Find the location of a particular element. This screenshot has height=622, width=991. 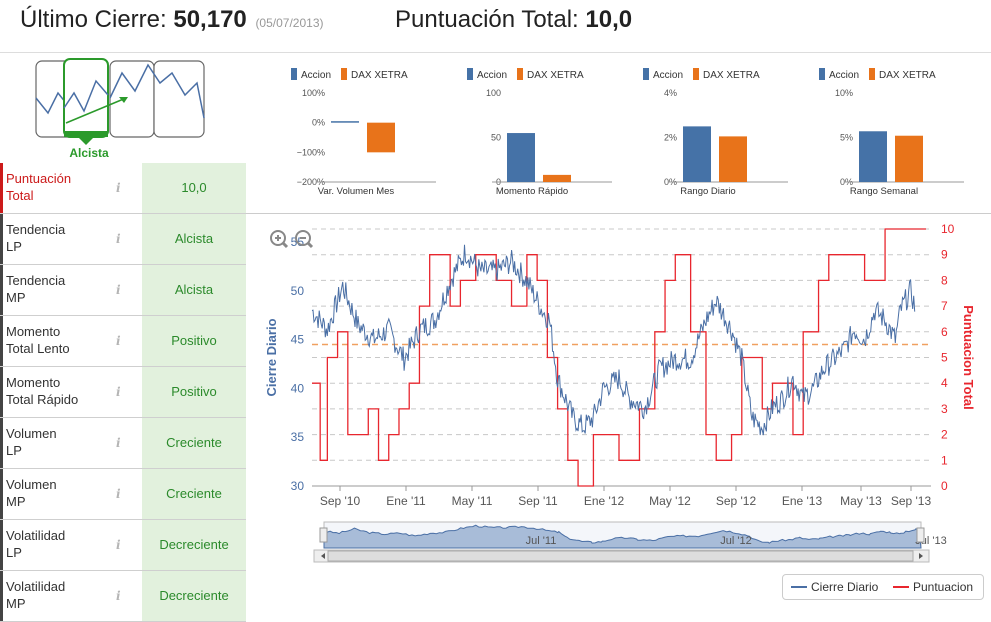

score-row: Momento Total Rápido i Positivo is located at coordinates (123, 392).